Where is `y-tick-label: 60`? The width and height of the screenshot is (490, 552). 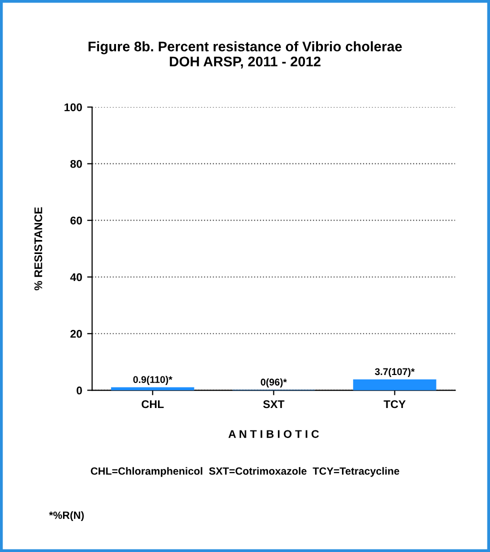
y-tick-label: 60 is located at coordinates (76, 220).